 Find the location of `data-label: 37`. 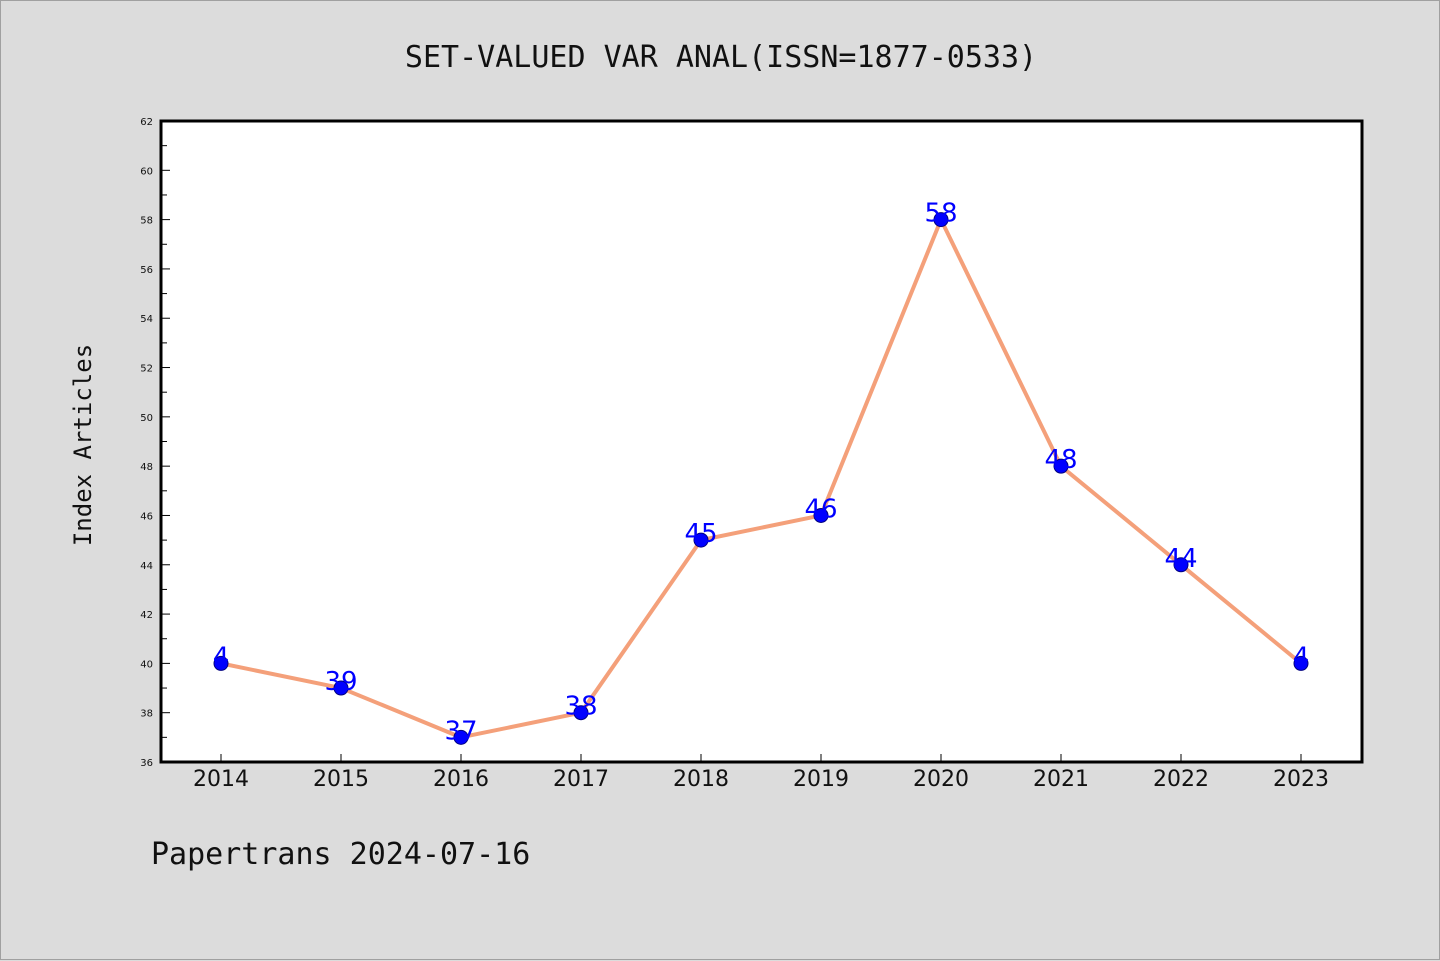

data-label: 37 is located at coordinates (460, 731).